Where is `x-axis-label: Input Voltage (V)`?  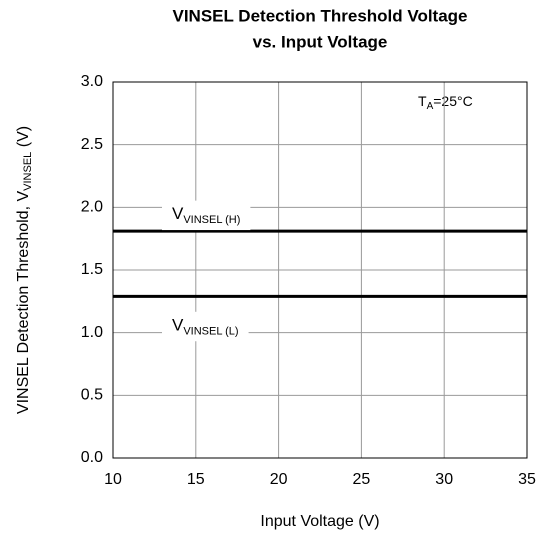 x-axis-label: Input Voltage (V) is located at coordinates (319, 521).